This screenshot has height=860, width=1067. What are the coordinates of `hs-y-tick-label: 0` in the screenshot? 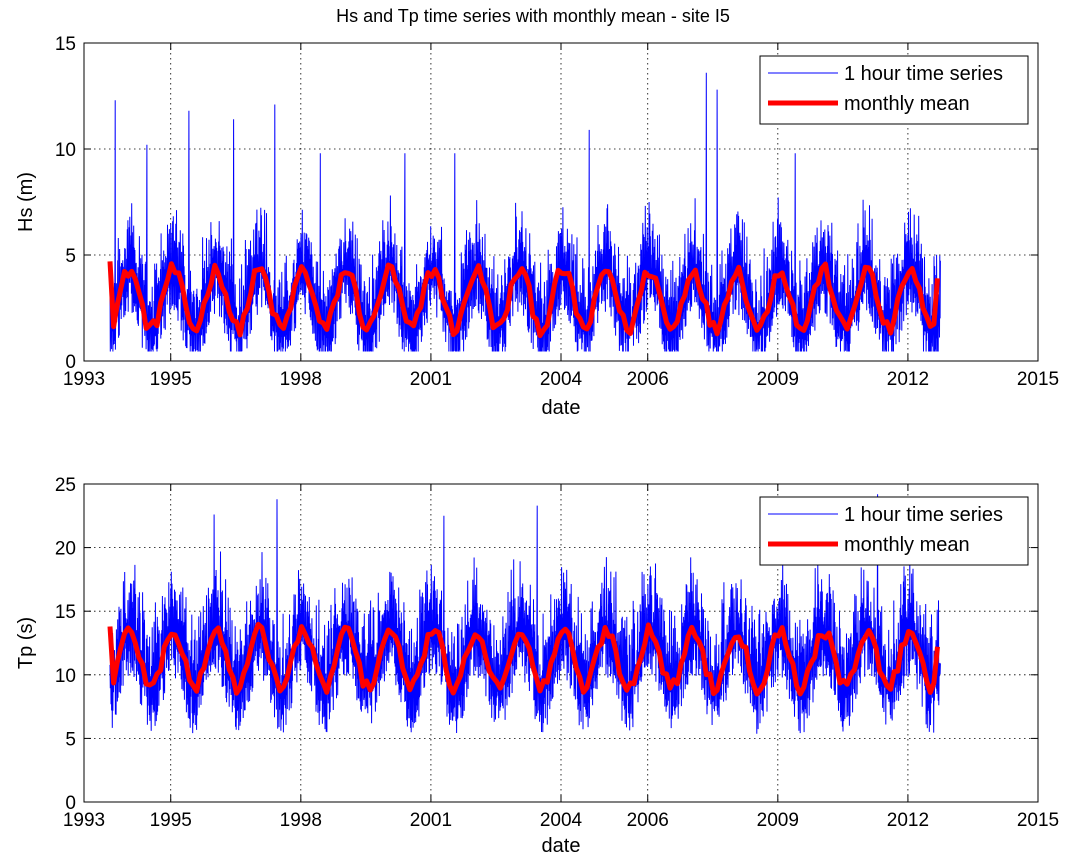 It's located at (70, 362).